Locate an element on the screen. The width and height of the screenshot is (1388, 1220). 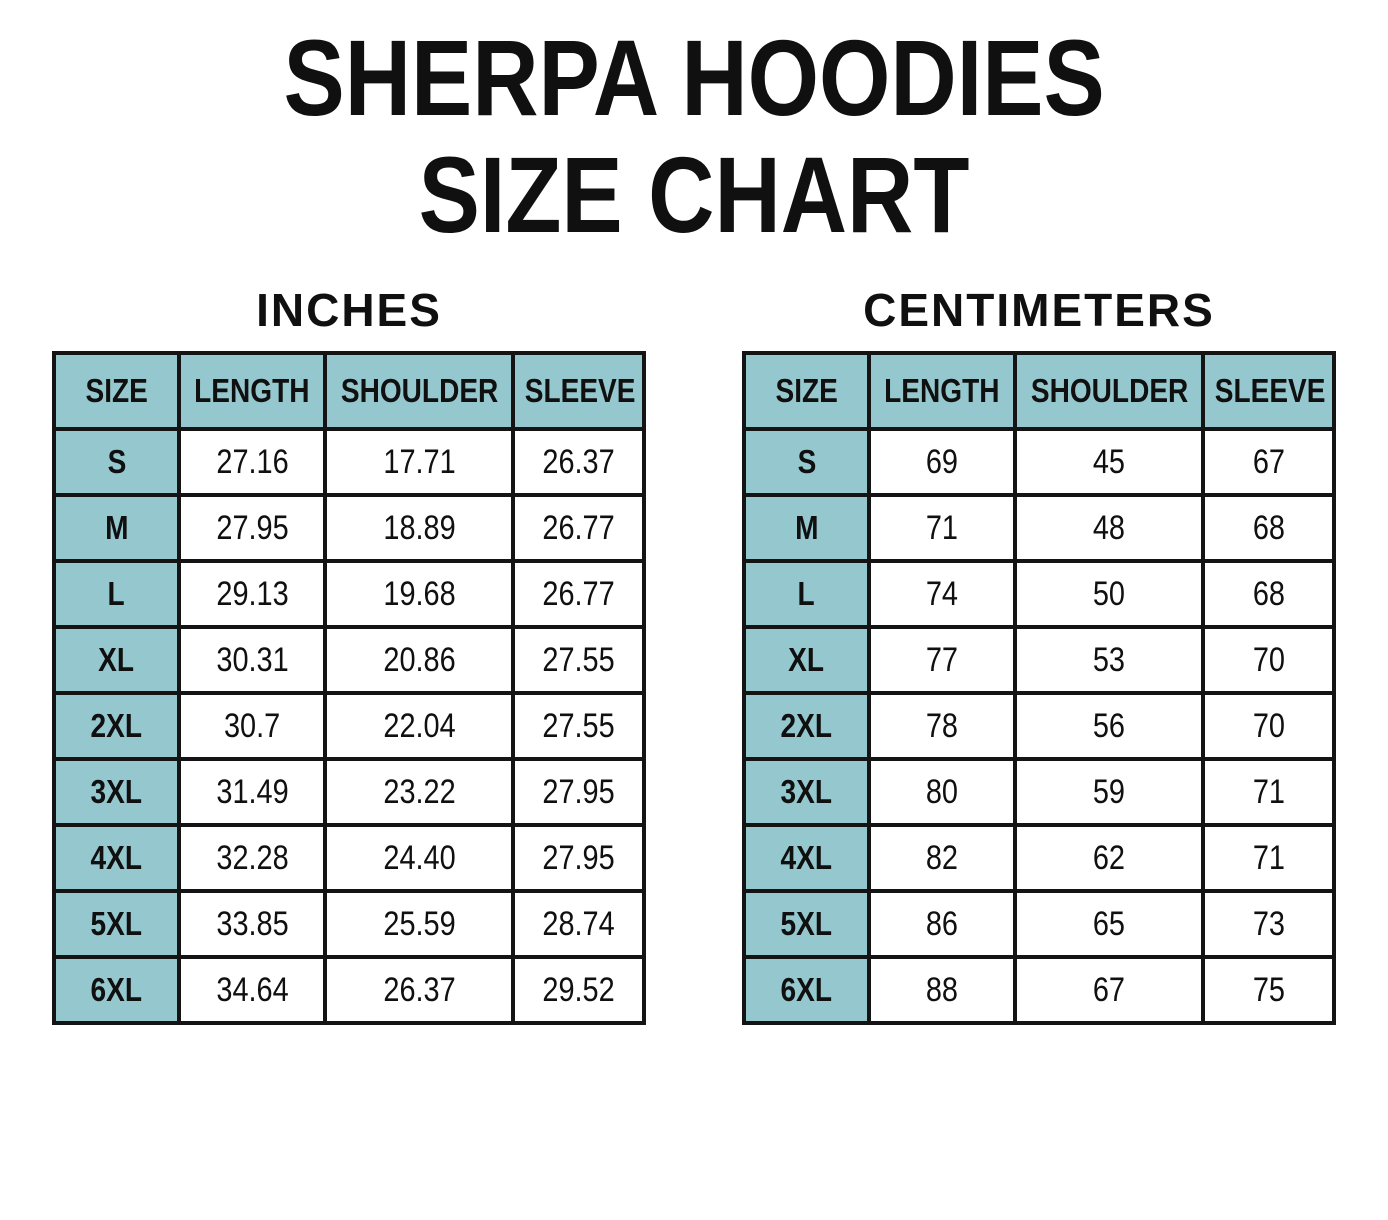
measurement-value: 31.49 is located at coordinates (252, 791).